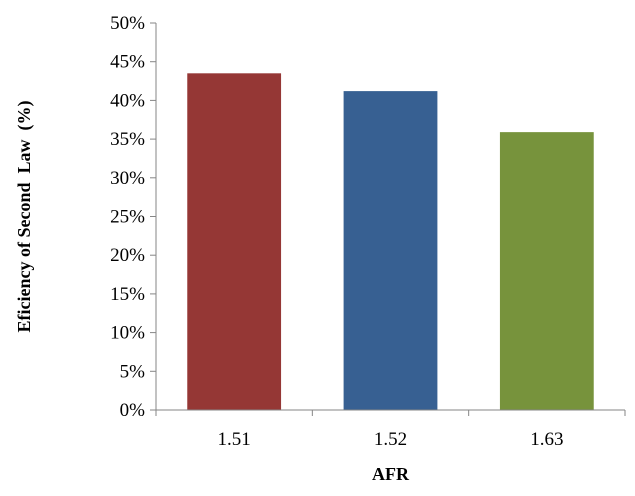 Image resolution: width=635 pixels, height=496 pixels. What do you see at coordinates (127, 333) in the screenshot?
I see `y-tick-label: 10%` at bounding box center [127, 333].